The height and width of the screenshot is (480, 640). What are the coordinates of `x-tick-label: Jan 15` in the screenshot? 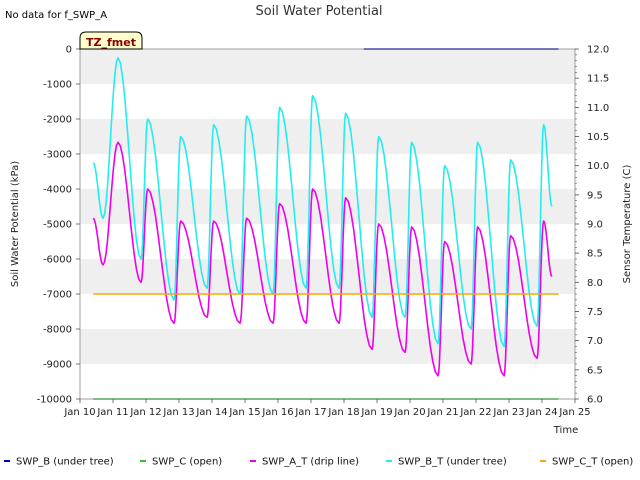 It's located at (244, 412).